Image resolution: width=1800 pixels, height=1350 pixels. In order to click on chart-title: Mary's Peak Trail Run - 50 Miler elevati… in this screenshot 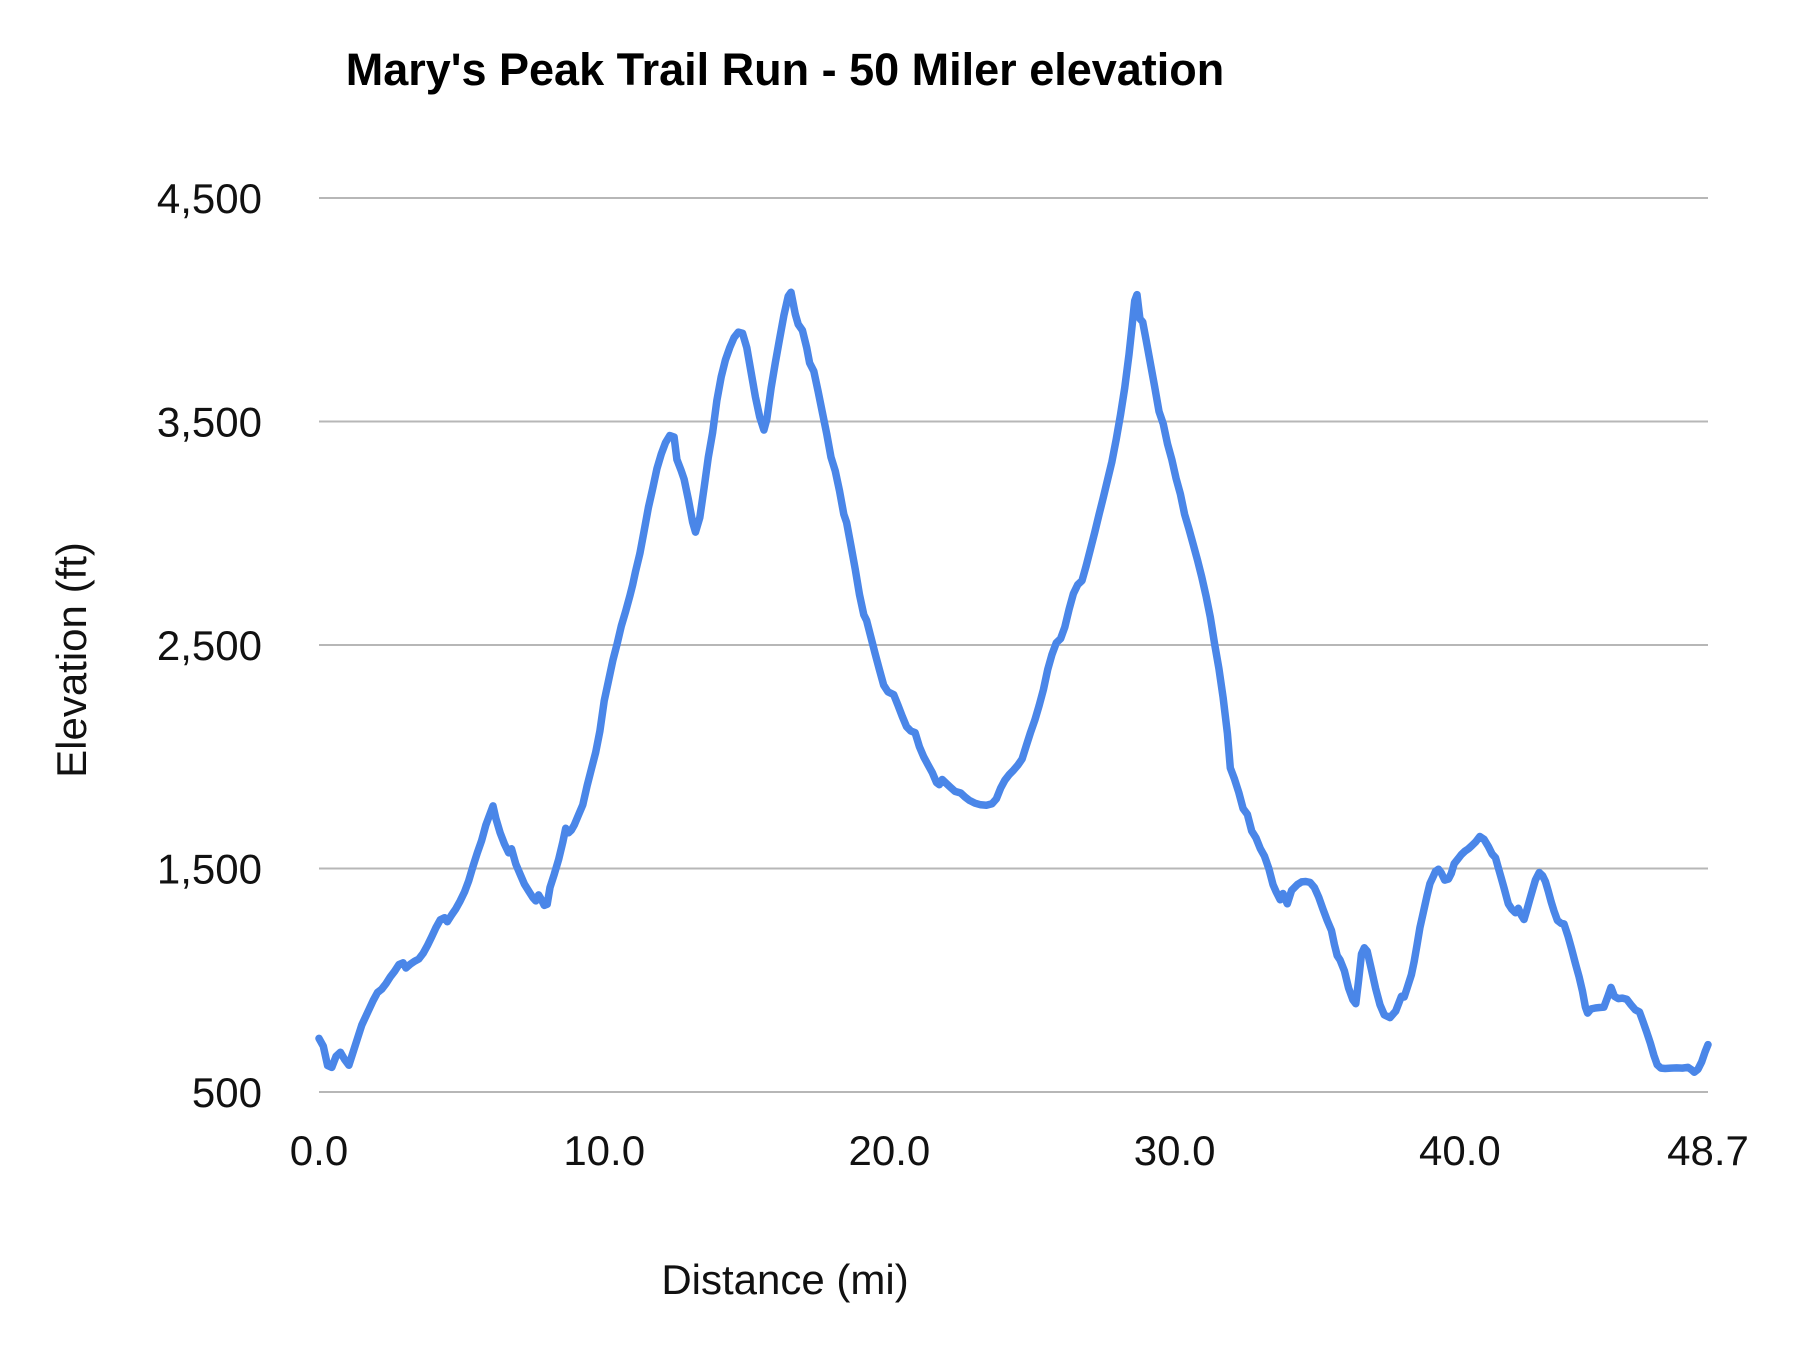, I will do `click(785, 69)`.